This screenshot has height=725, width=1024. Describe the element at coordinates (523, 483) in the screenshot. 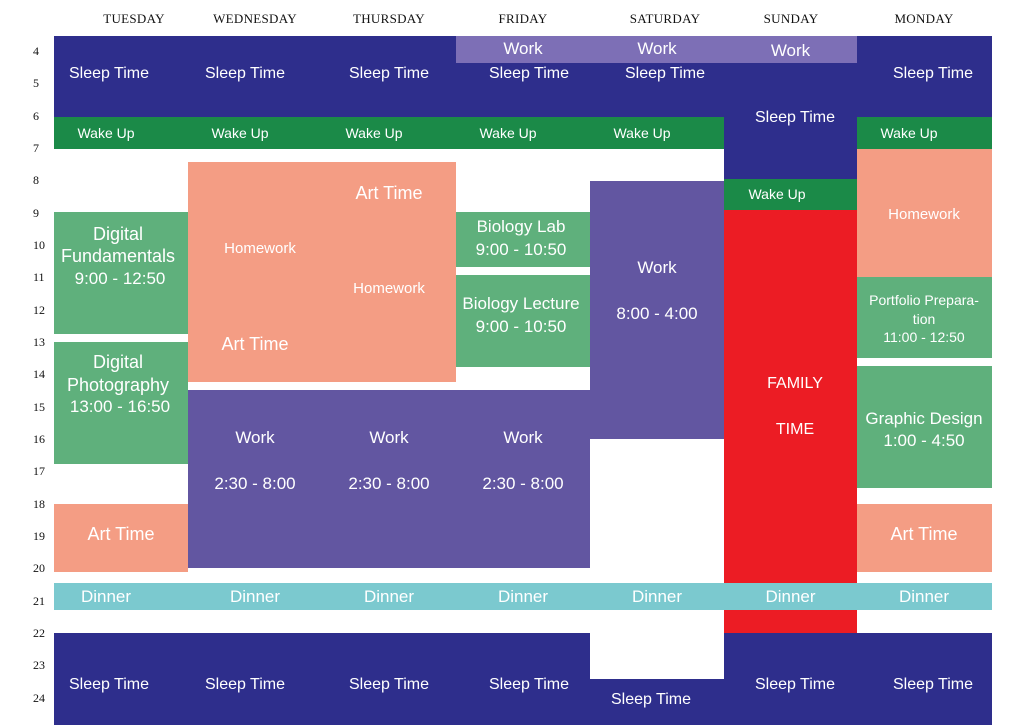

I see `work-time-friday: 2:30 - 8:00` at that location.